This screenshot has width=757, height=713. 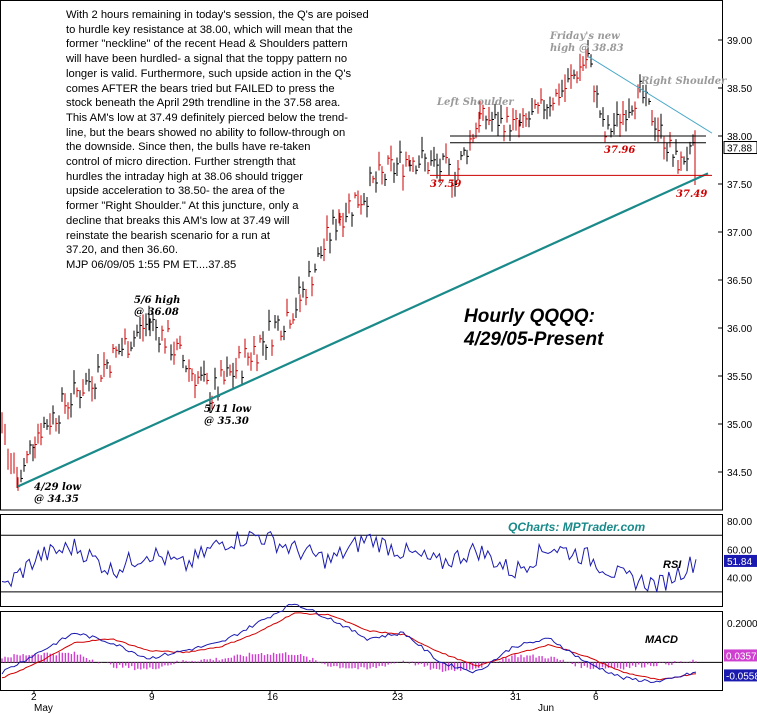 I want to click on price-tick-label: 38.50, so click(x=739, y=89).